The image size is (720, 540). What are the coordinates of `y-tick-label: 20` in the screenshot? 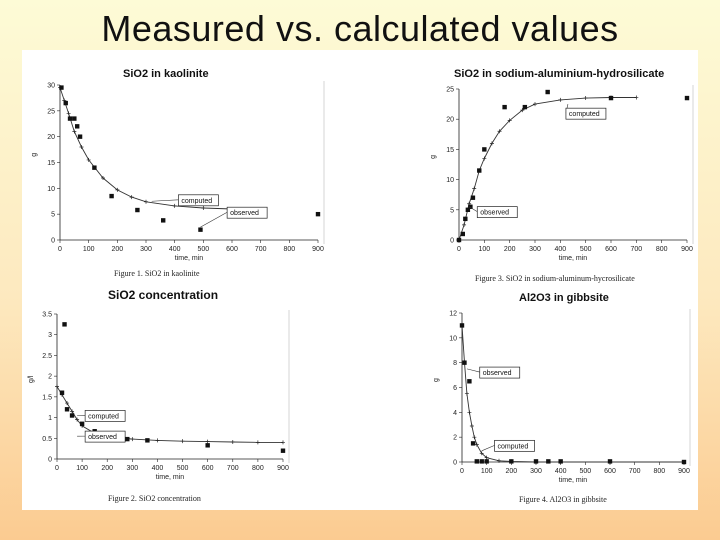 It's located at (51, 137).